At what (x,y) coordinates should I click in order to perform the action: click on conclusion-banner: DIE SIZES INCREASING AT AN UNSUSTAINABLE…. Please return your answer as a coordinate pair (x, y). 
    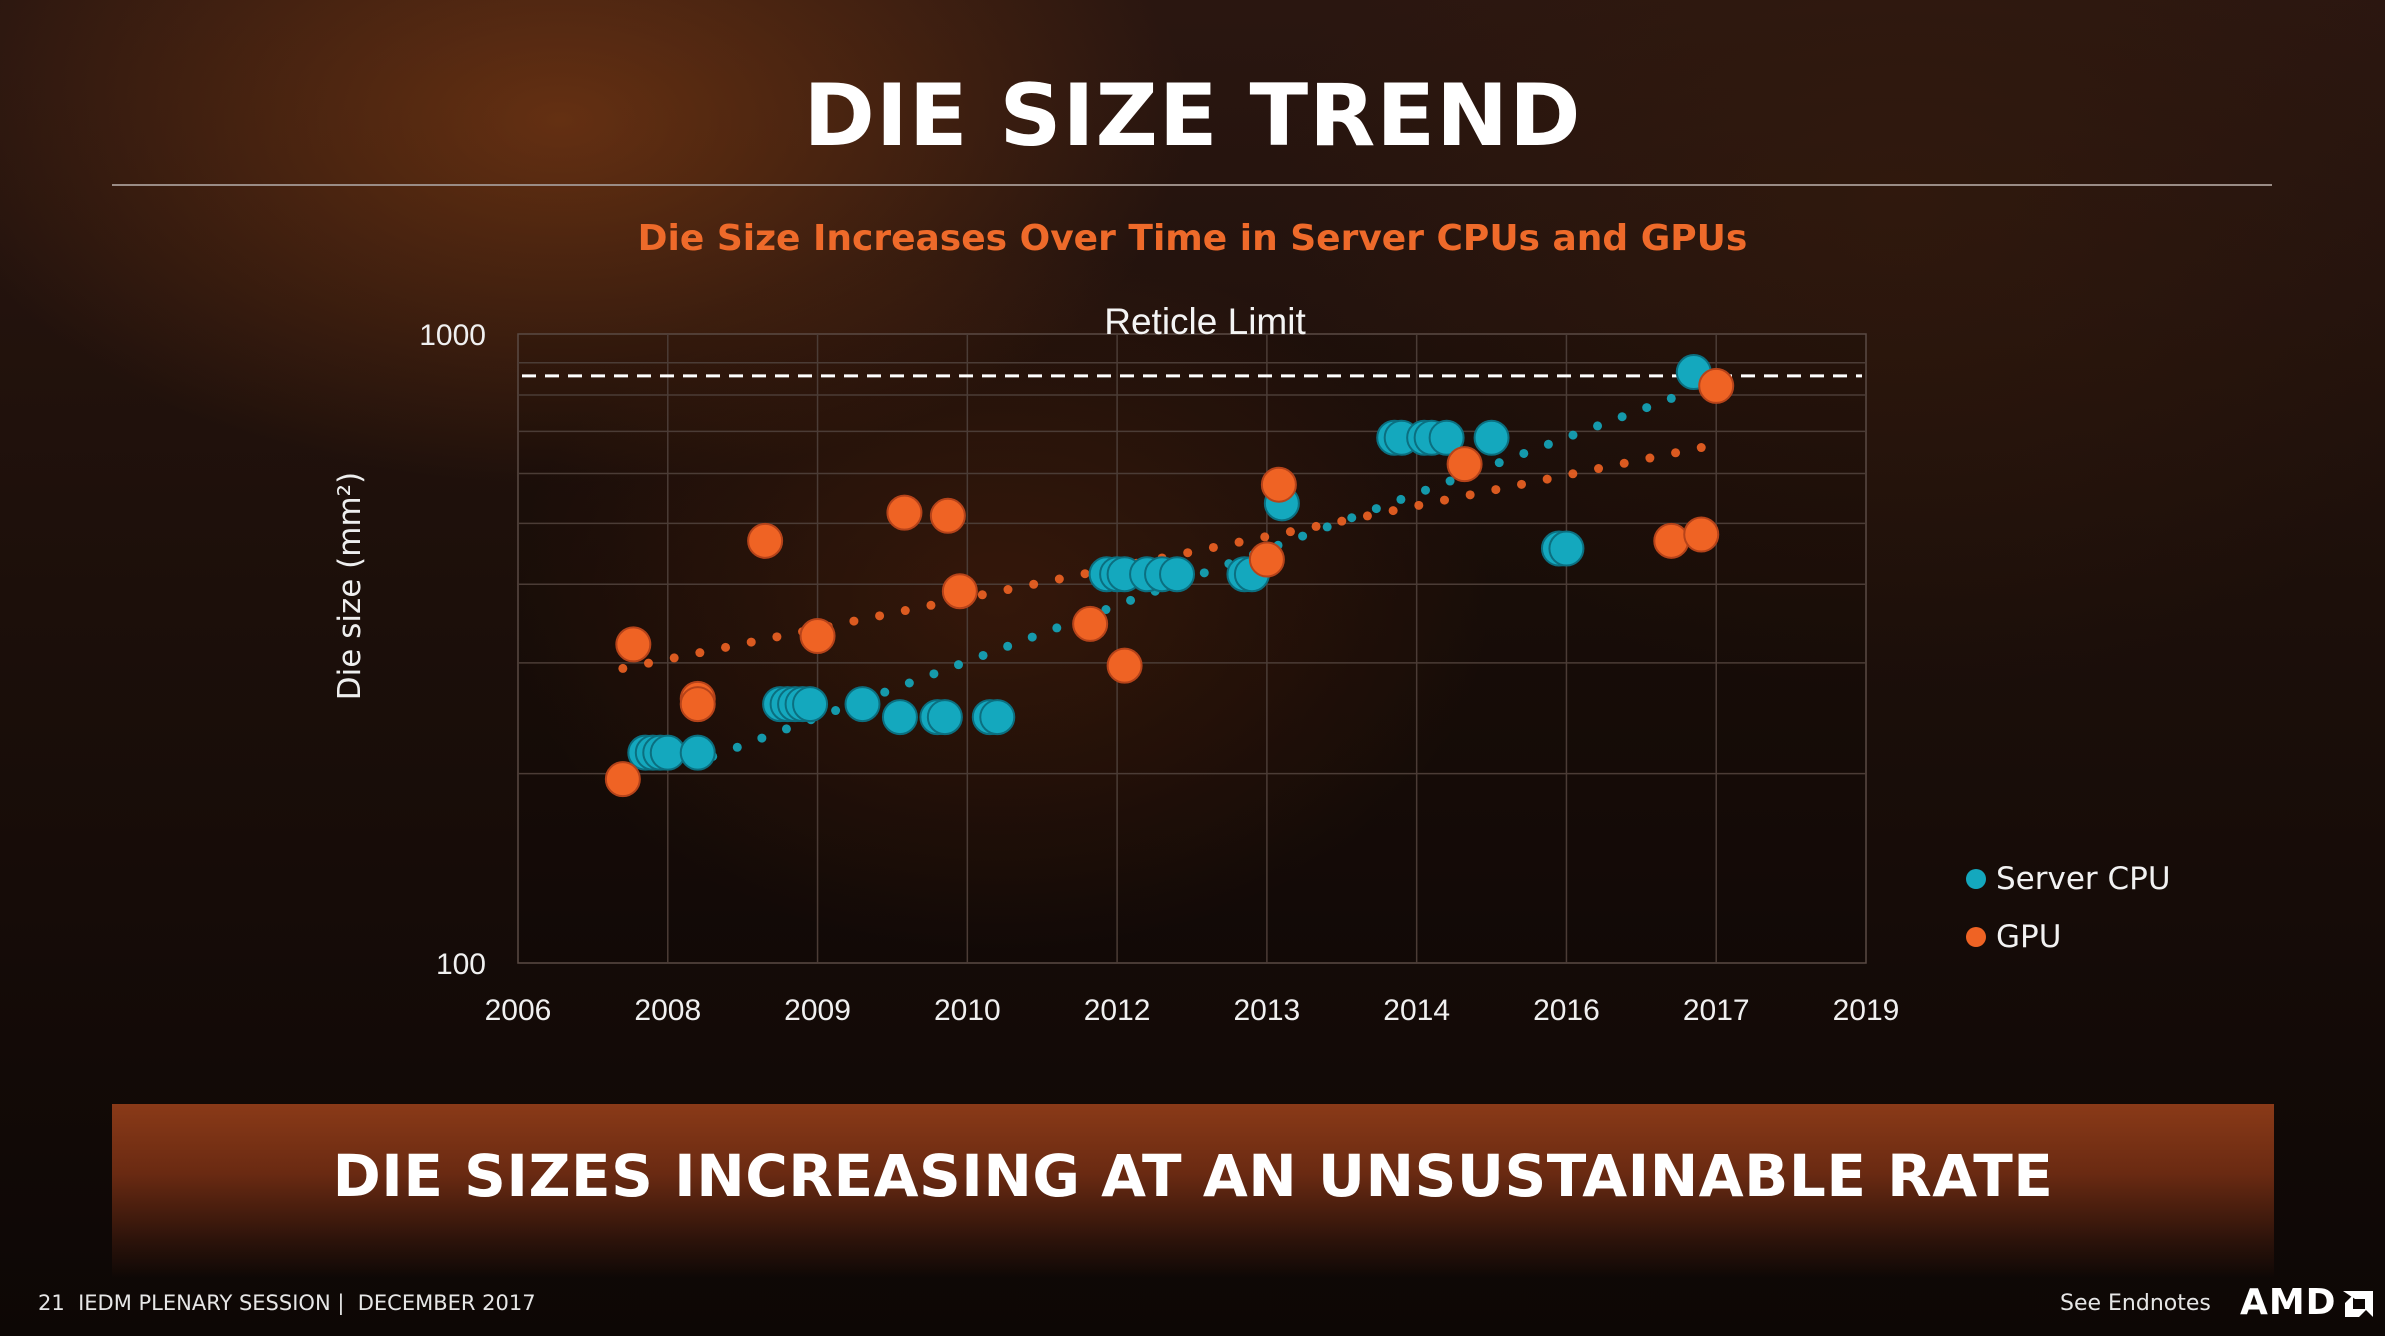
    Looking at the image, I should click on (1193, 1191).